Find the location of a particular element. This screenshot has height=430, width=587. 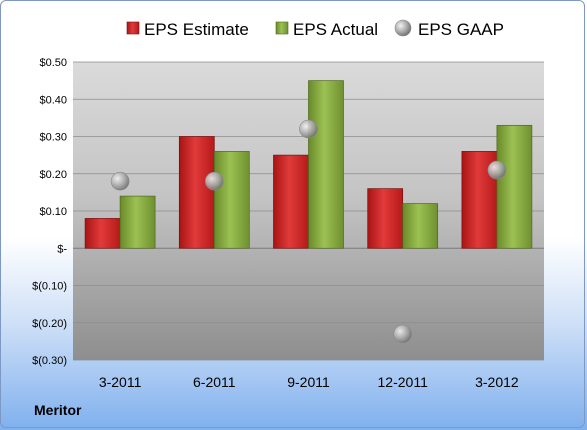

y-tick-label: $0.20 is located at coordinates (53, 175).